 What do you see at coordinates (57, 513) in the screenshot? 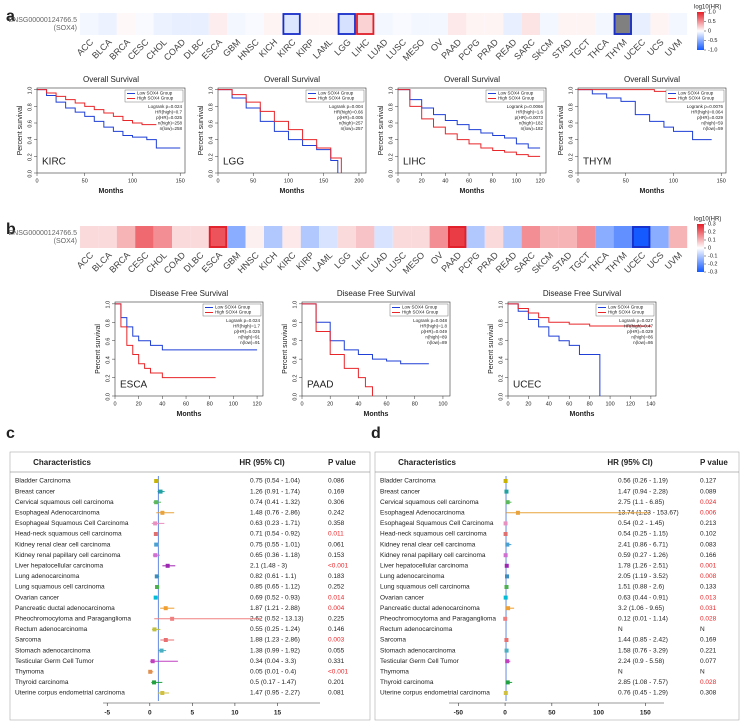
I see `row-name: Esophageal Adenocarcinoma` at bounding box center [57, 513].